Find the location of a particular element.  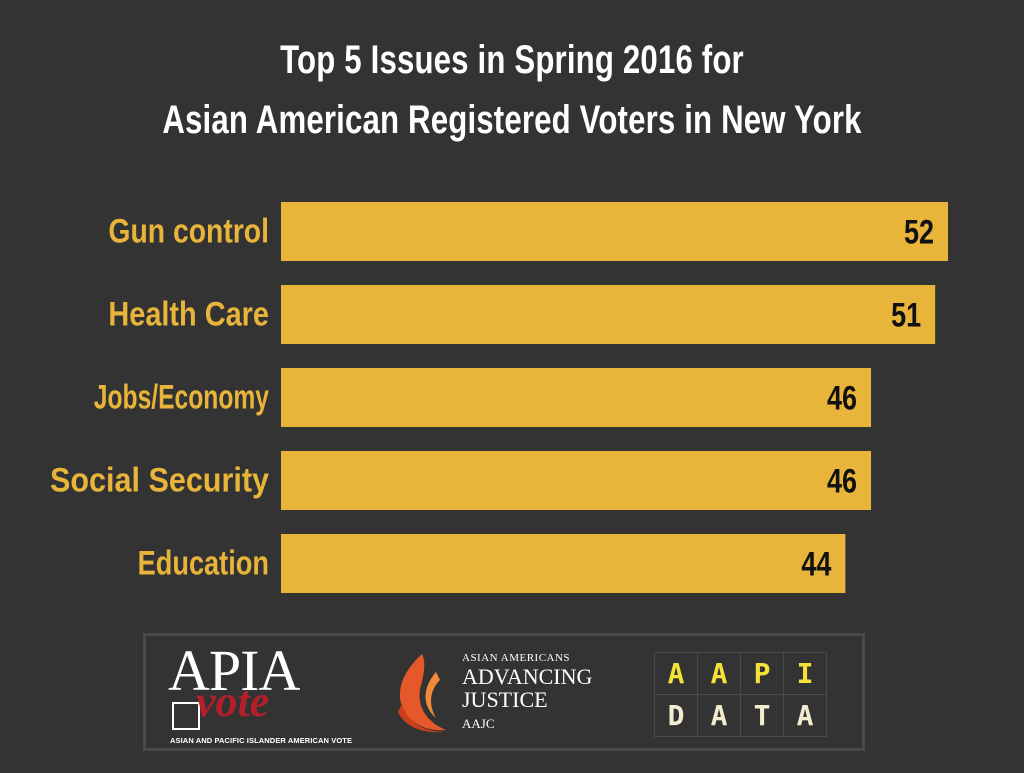

aajc-logo-line-1: ASIAN AMERICANS is located at coordinates (516, 658).